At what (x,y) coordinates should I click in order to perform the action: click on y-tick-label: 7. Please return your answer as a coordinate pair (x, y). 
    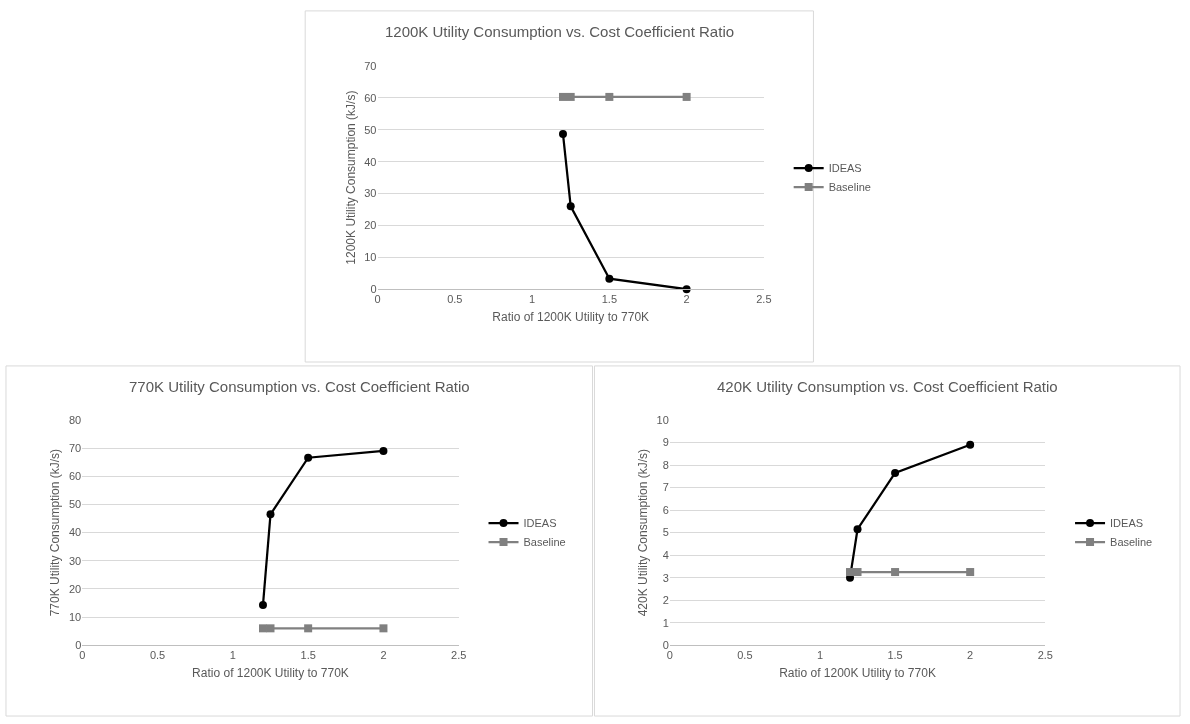
    Looking at the image, I should click on (665, 487).